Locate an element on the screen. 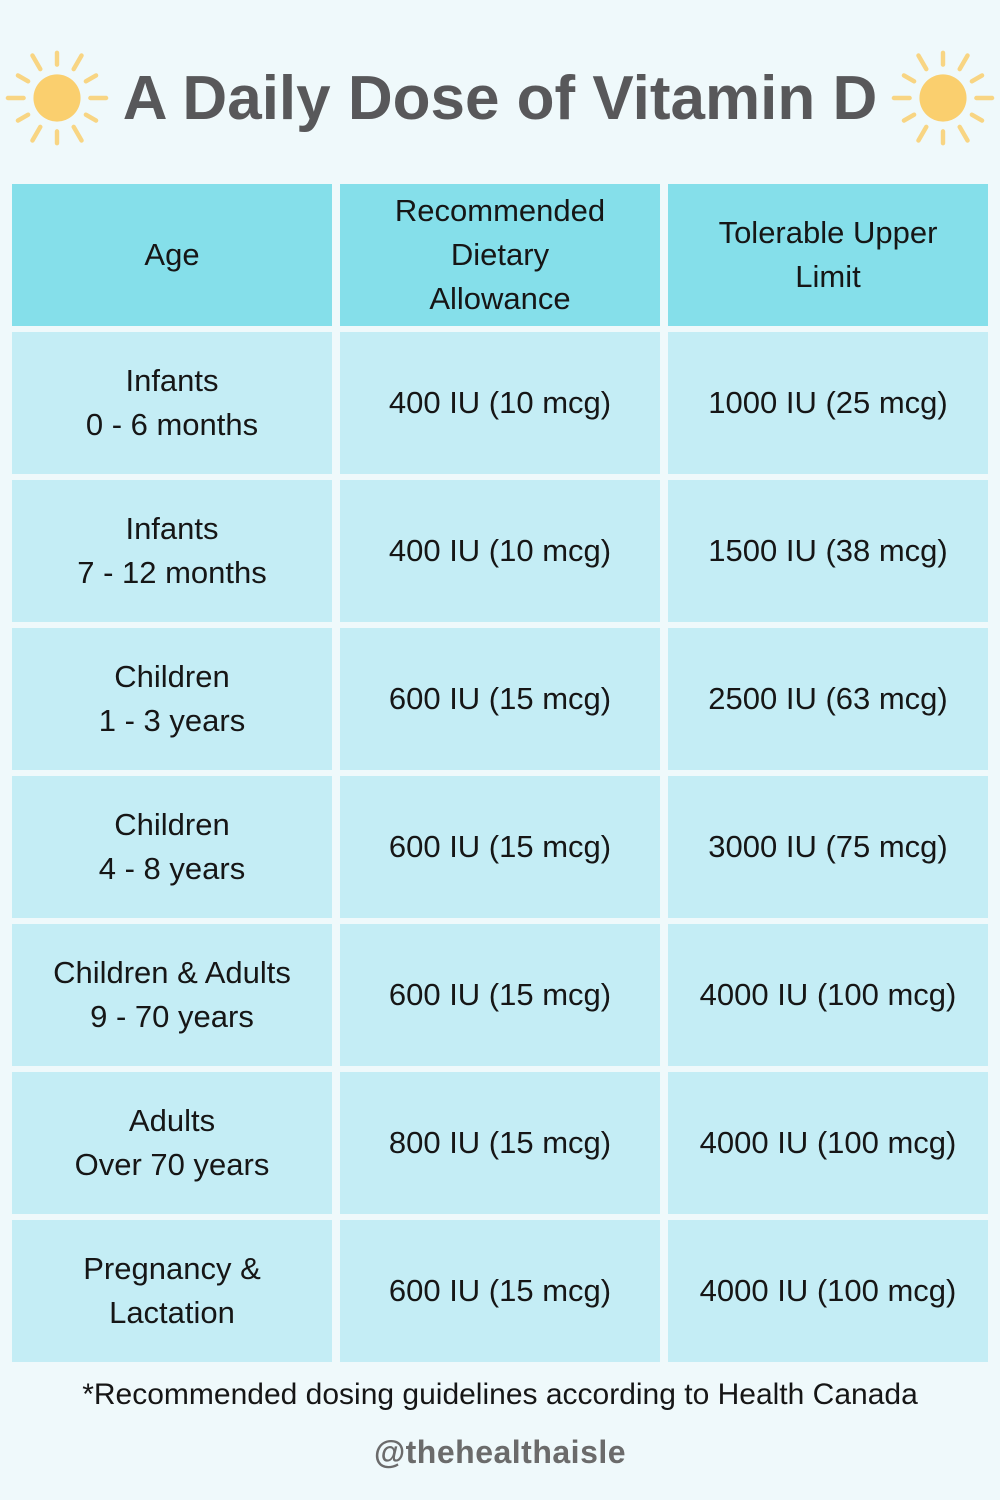  table-cell-age: Adults Over 70 years is located at coordinates (172, 1143).